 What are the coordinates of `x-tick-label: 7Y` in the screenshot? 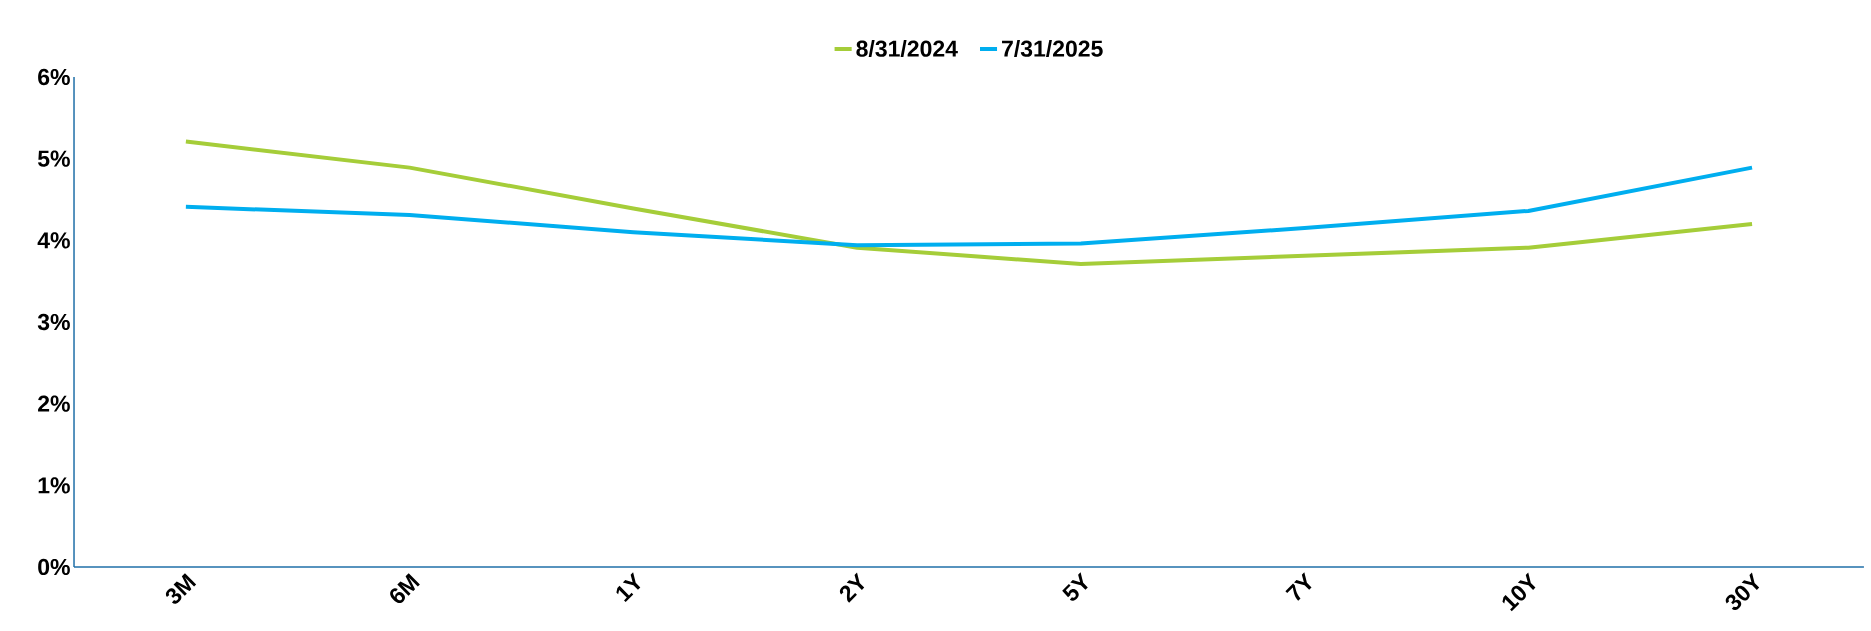 It's located at (1298, 586).